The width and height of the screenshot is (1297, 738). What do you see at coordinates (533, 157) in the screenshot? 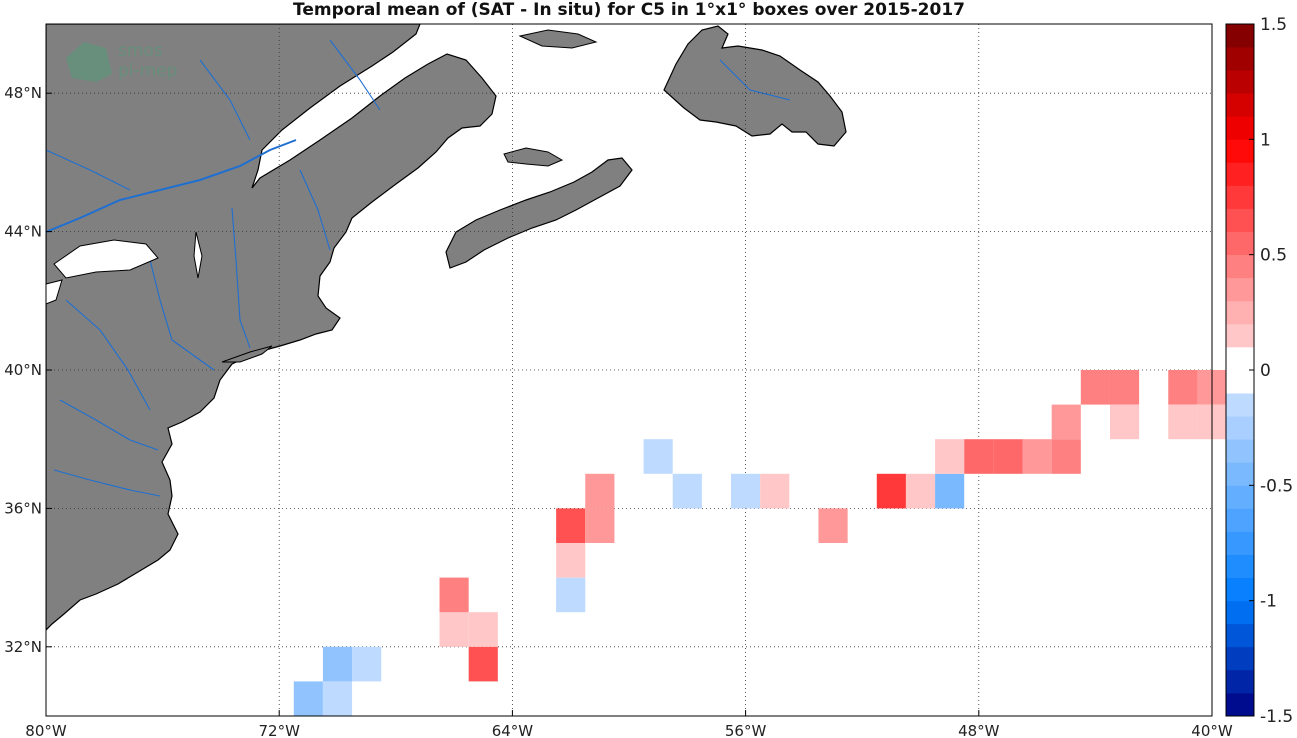
I see `land-prince-edward-island` at bounding box center [533, 157].